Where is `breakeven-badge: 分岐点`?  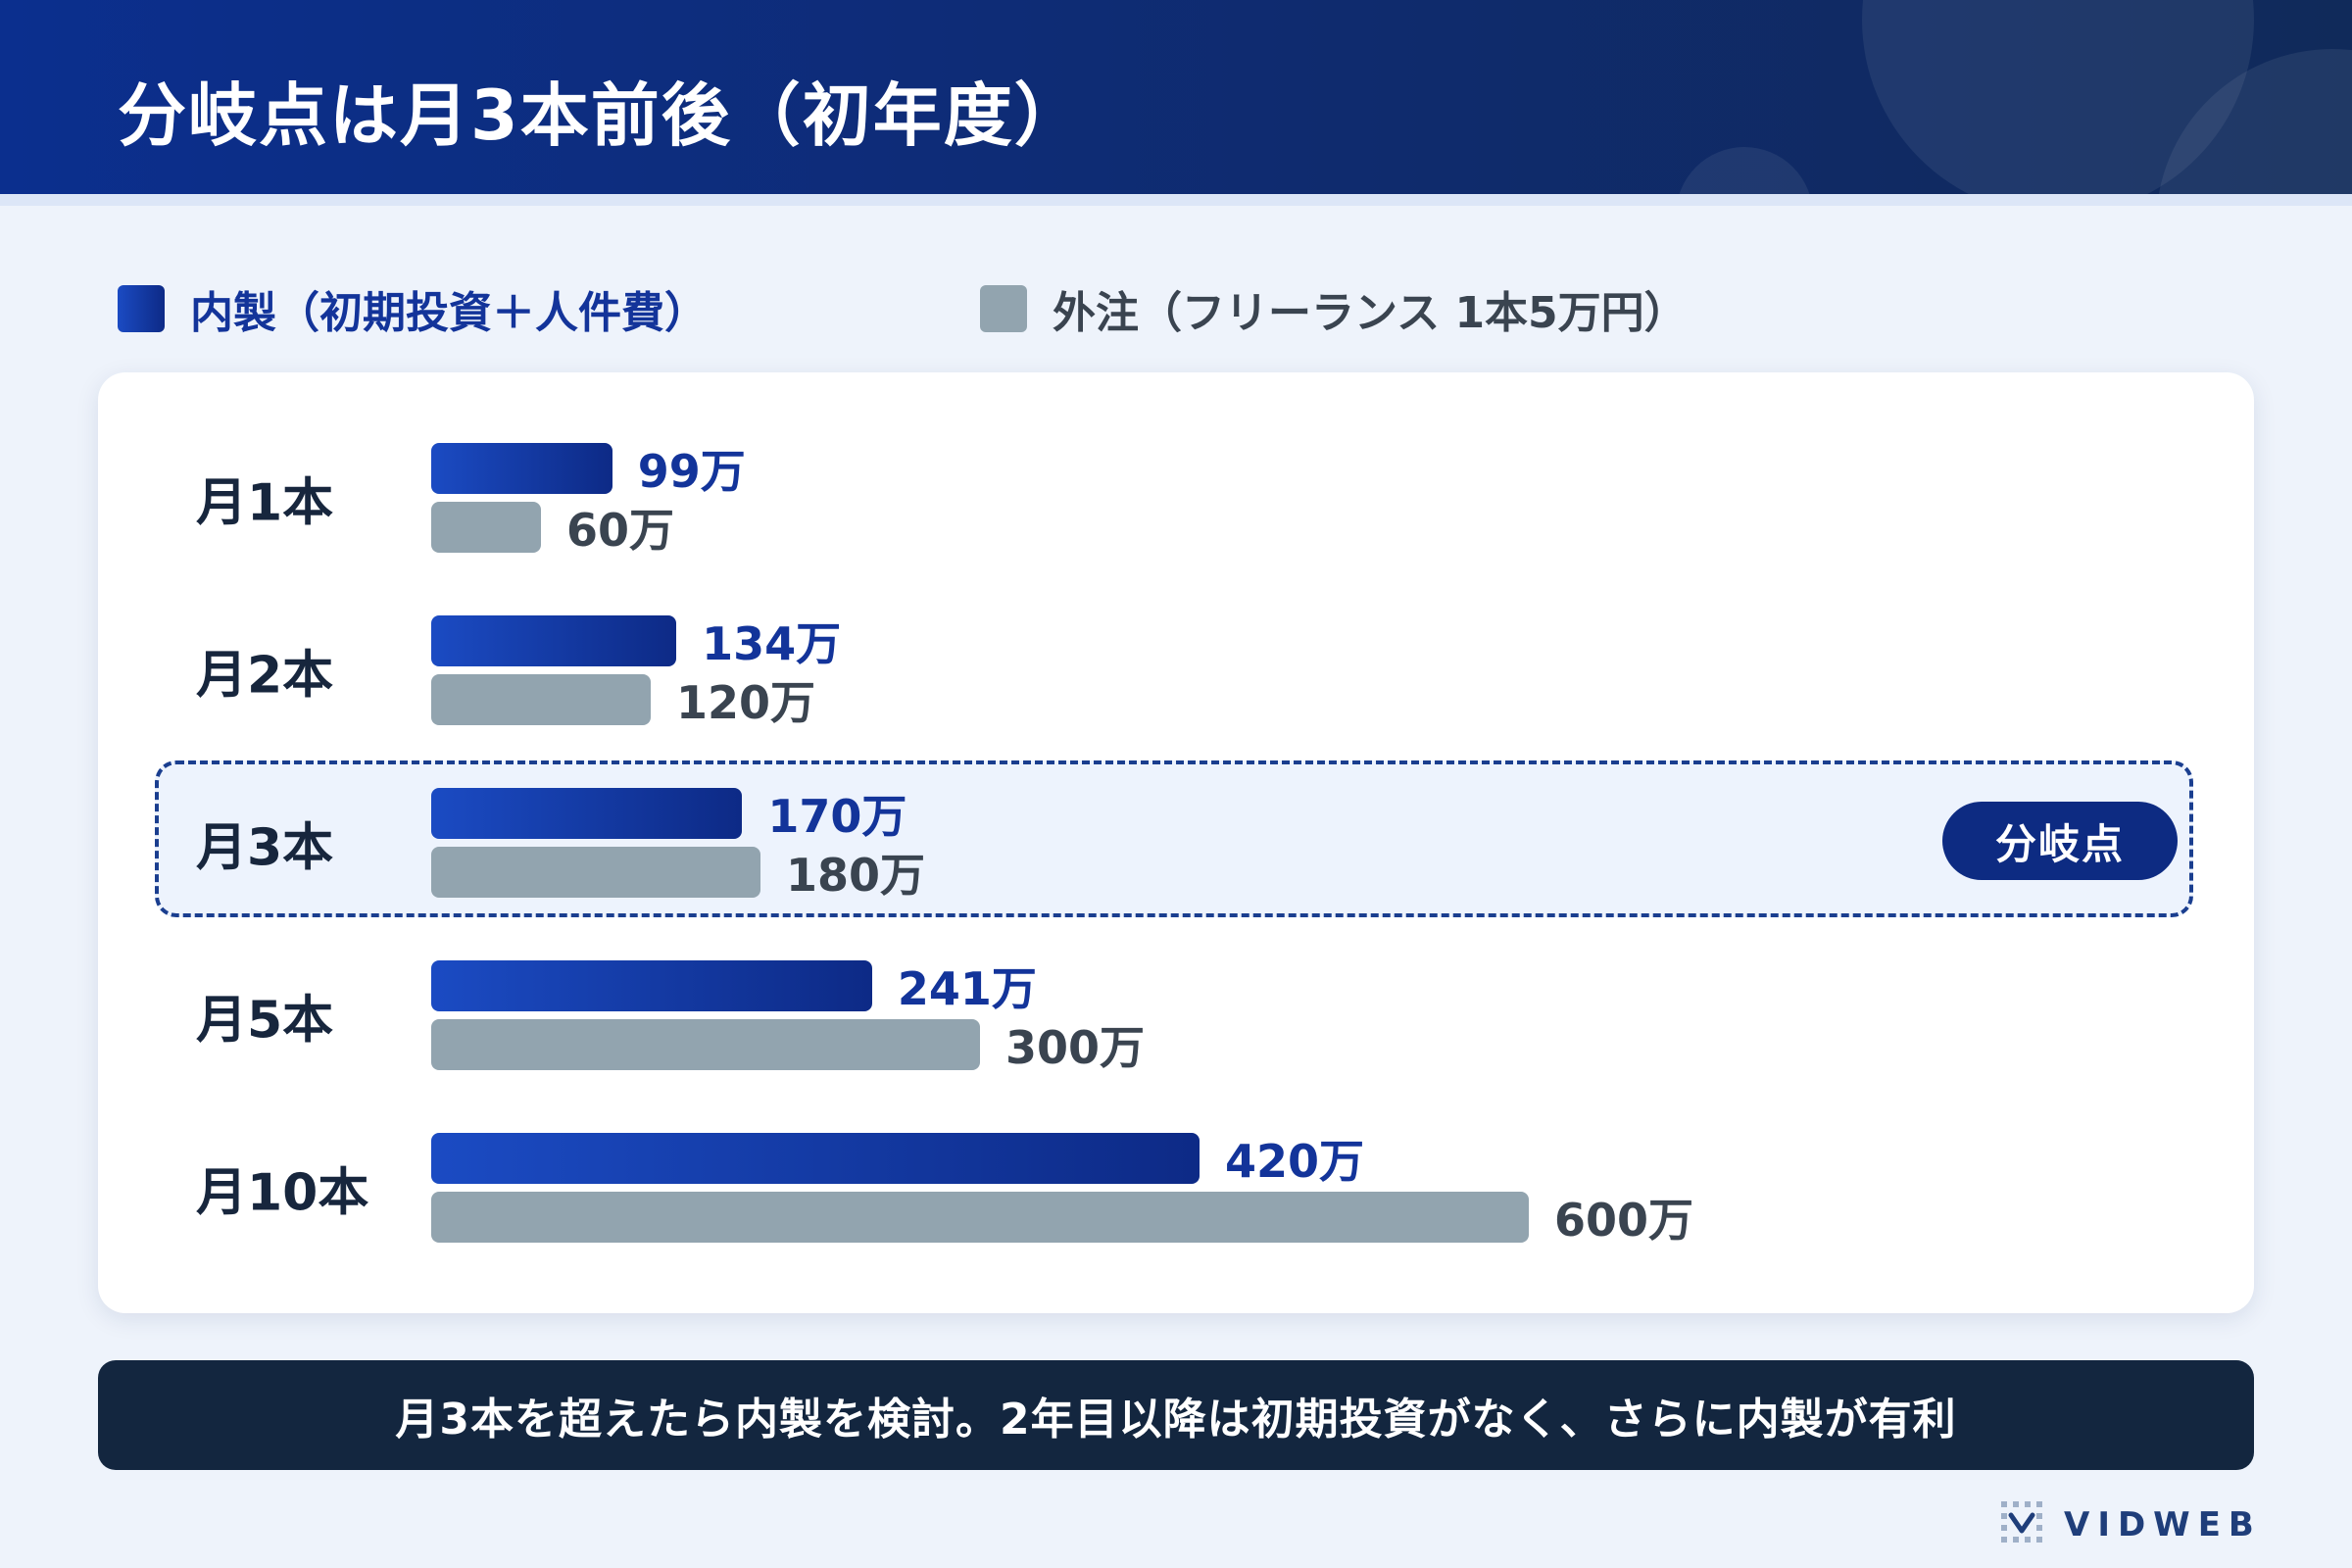 breakeven-badge: 分岐点 is located at coordinates (2060, 841).